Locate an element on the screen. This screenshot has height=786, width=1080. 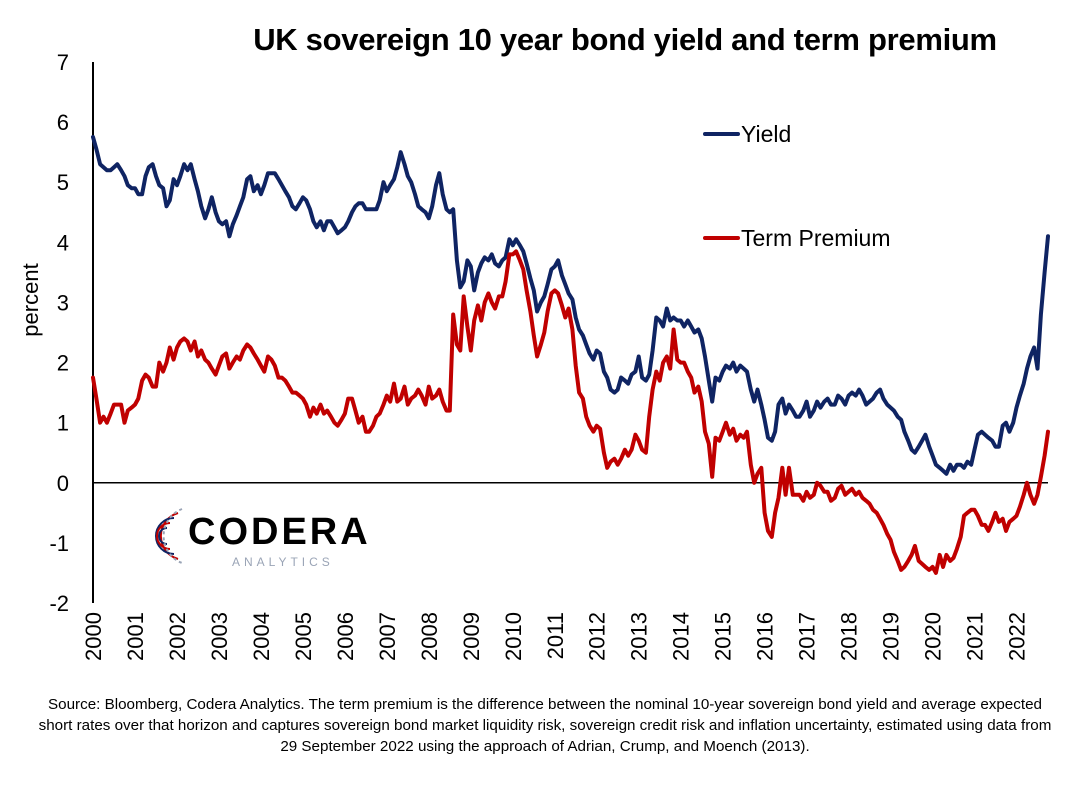
y-tick-label: 7 is located at coordinates (63, 62).